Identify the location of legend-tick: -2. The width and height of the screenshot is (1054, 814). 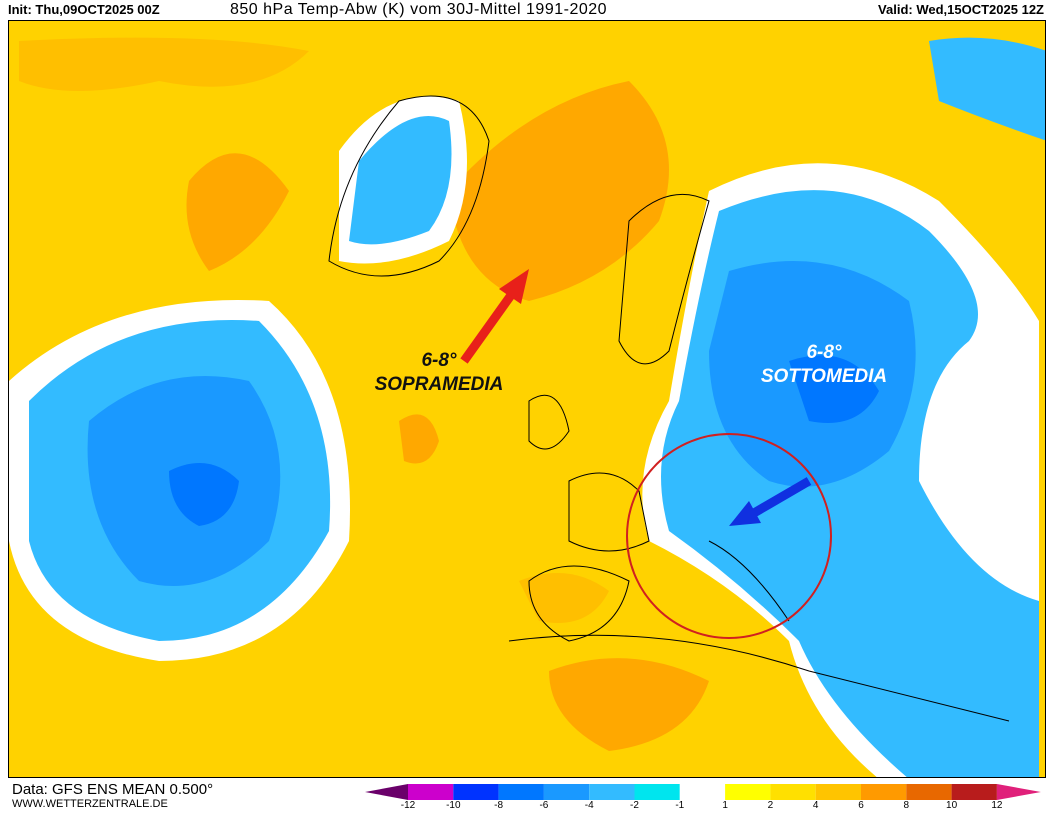
(634, 805).